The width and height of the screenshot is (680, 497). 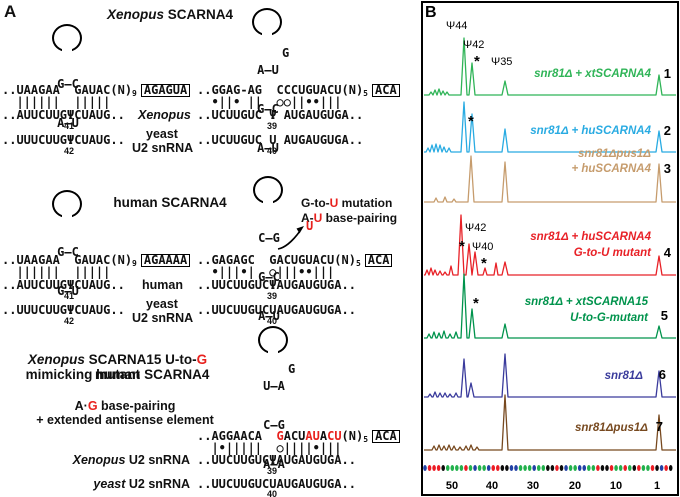 I want to click on text: A-, so click(x=307, y=218).